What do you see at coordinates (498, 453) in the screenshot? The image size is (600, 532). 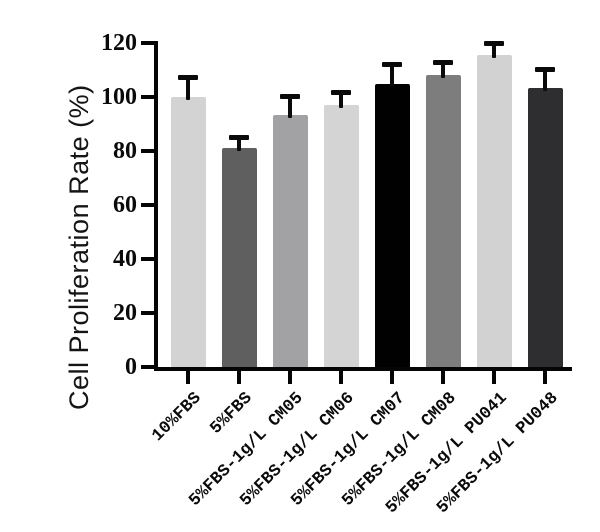 I see `x-tick-label: 5%FBS-1g/L PU048` at bounding box center [498, 453].